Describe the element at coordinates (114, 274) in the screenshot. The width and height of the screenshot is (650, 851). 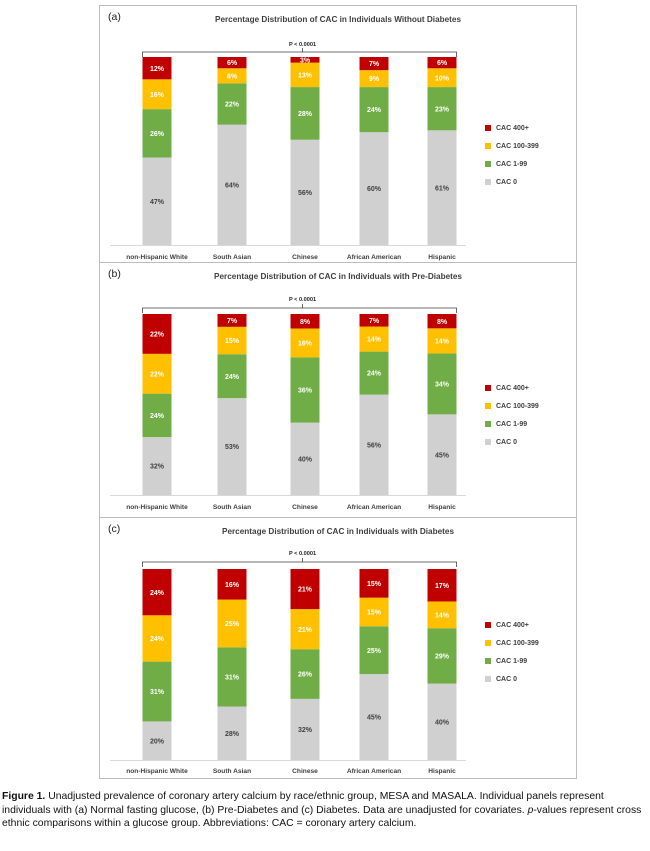
I see `panel-label: (b)` at that location.